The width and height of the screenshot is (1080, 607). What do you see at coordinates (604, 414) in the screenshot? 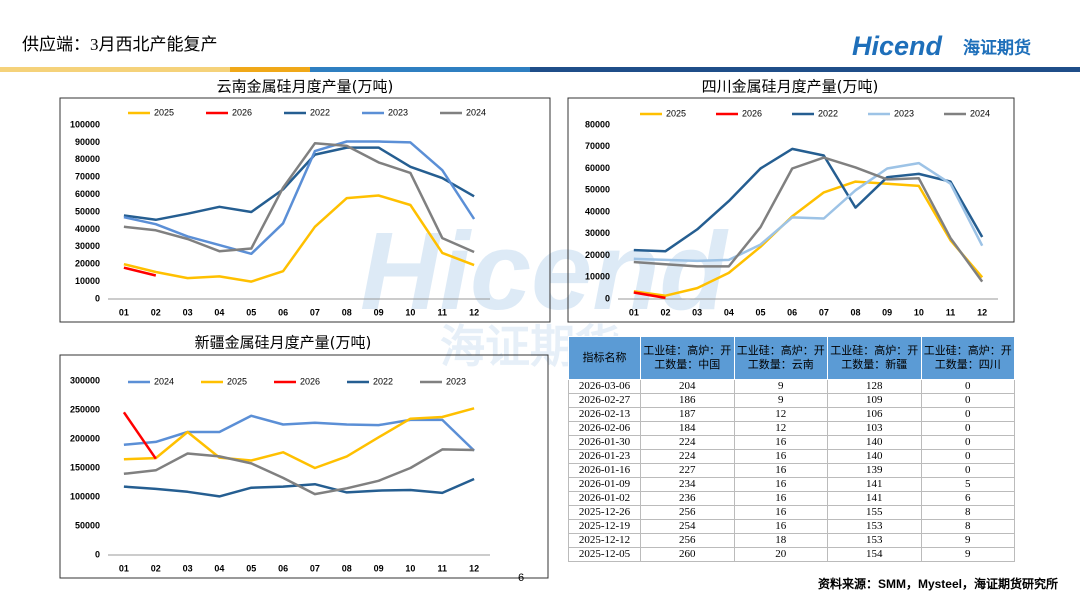
I see `table-cell: 2026-02-13` at bounding box center [604, 414].